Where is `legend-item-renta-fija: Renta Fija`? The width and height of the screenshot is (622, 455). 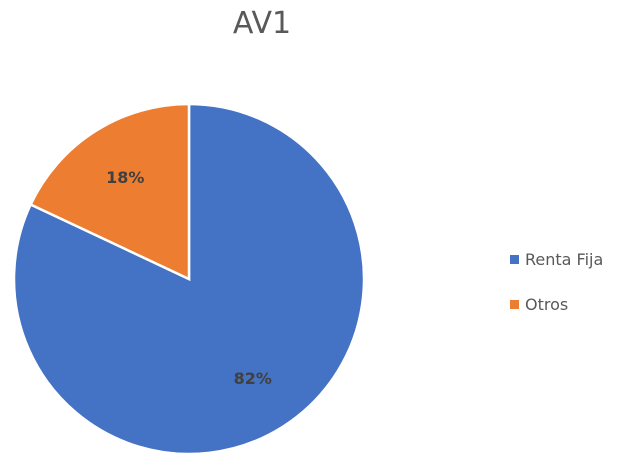
legend-item-renta-fija: Renta Fija is located at coordinates (556, 259).